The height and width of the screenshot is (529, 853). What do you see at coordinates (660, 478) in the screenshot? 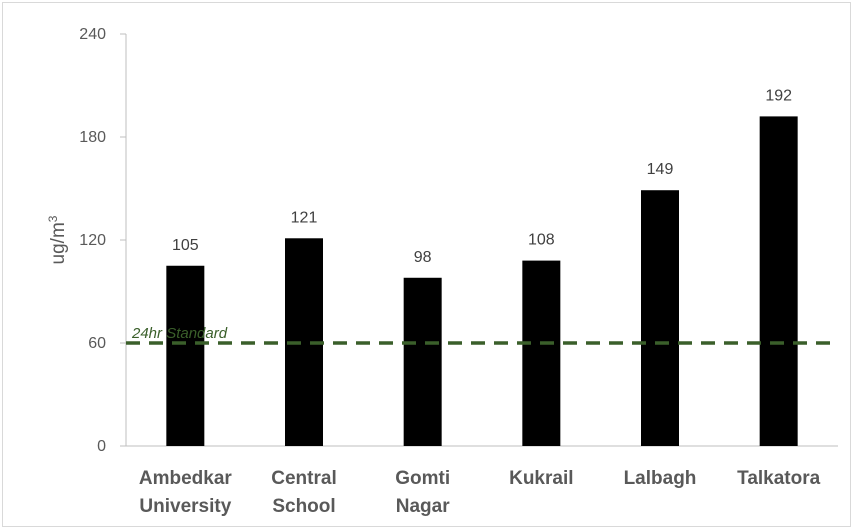
I see `x-tick-label: Lalbagh` at bounding box center [660, 478].